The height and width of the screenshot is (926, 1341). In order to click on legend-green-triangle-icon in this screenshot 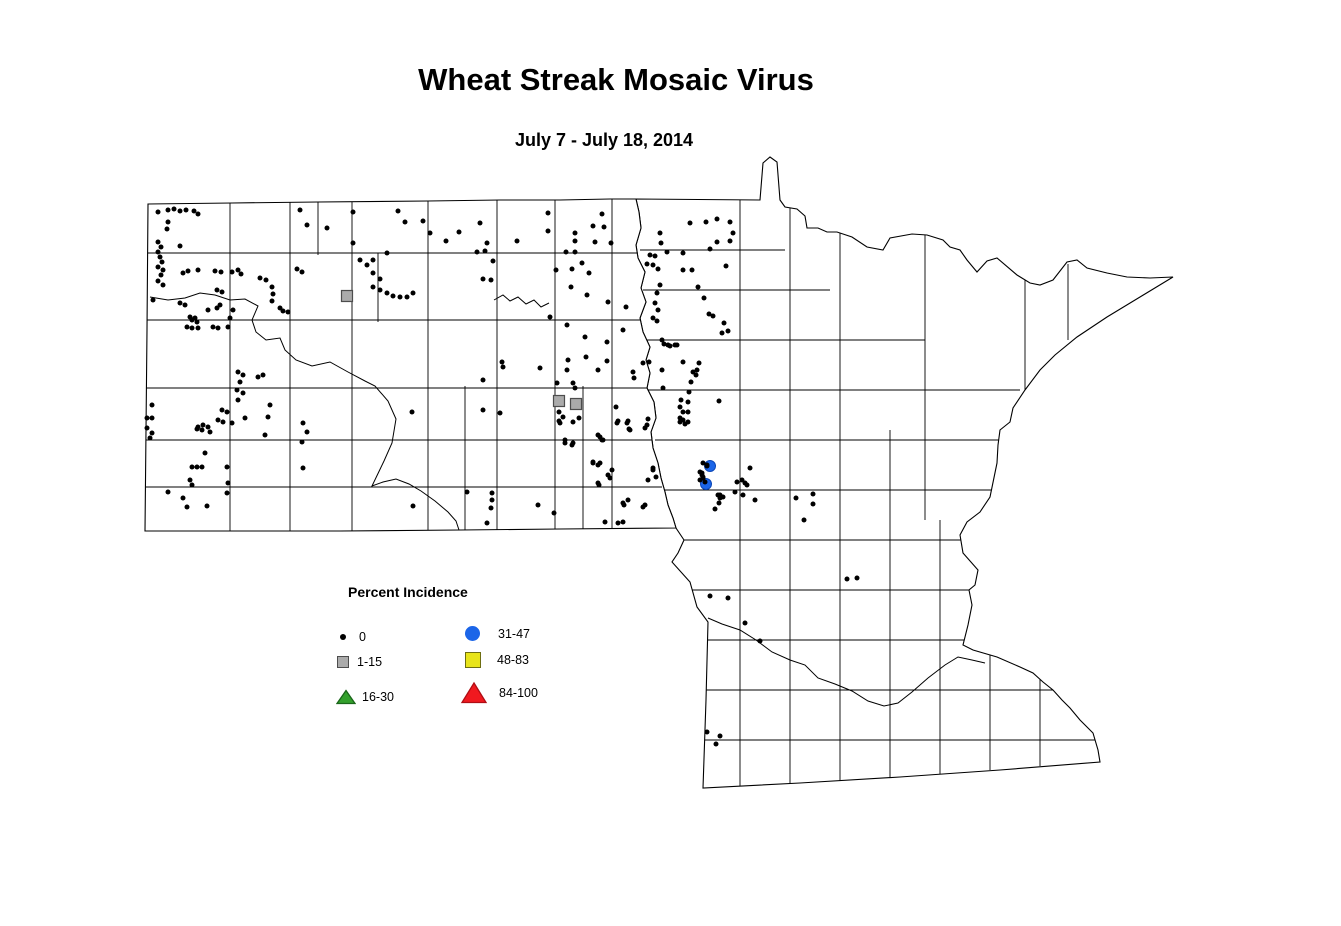, I will do `click(346, 697)`.